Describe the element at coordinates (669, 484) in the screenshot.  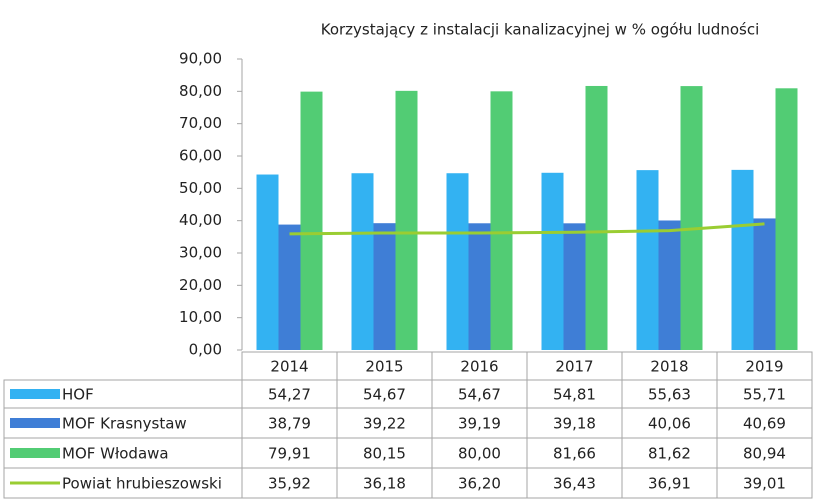
I see `table-value: 36,91` at that location.